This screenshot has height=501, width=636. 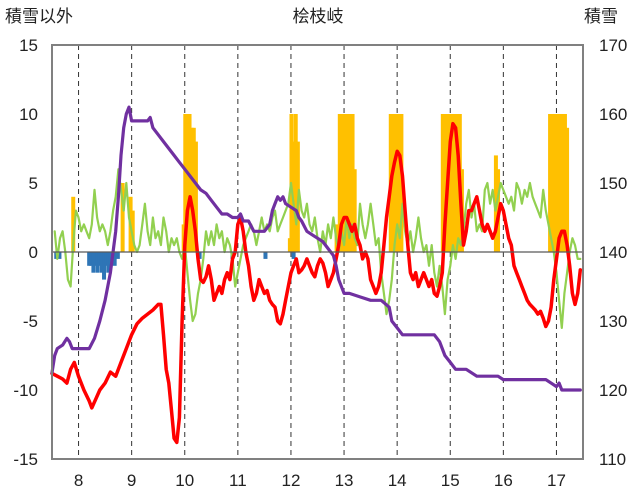 What do you see at coordinates (612, 459) in the screenshot?
I see `right-tick-label: 110` at bounding box center [612, 459].